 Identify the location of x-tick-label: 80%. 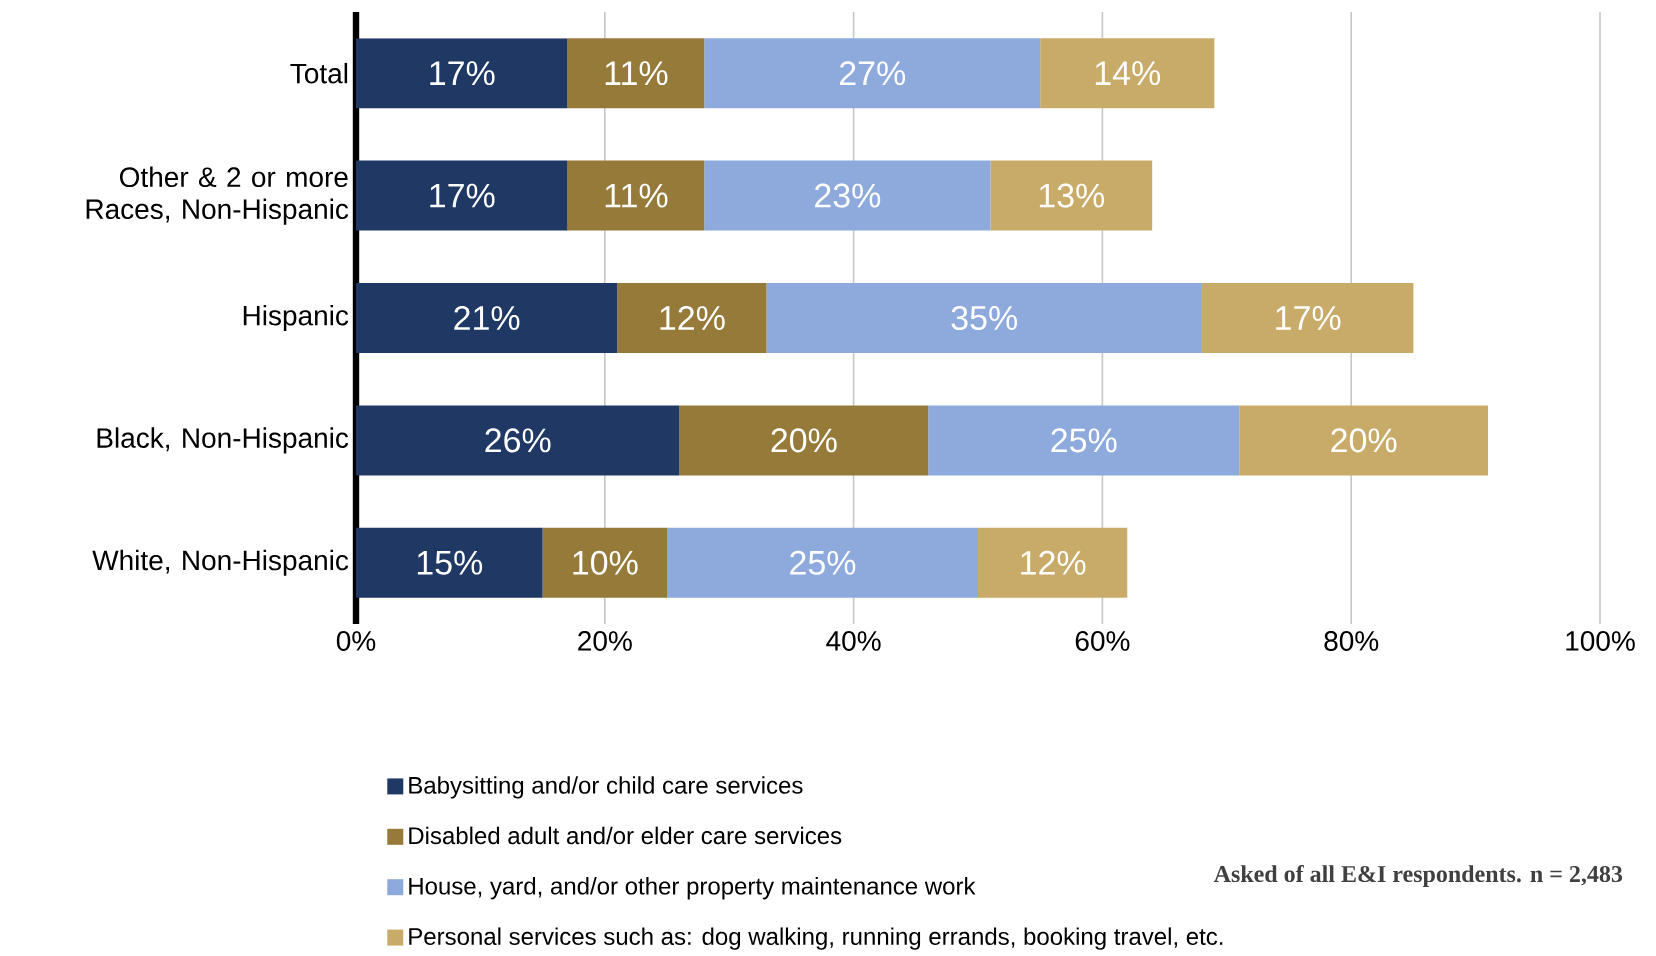
(1351, 641).